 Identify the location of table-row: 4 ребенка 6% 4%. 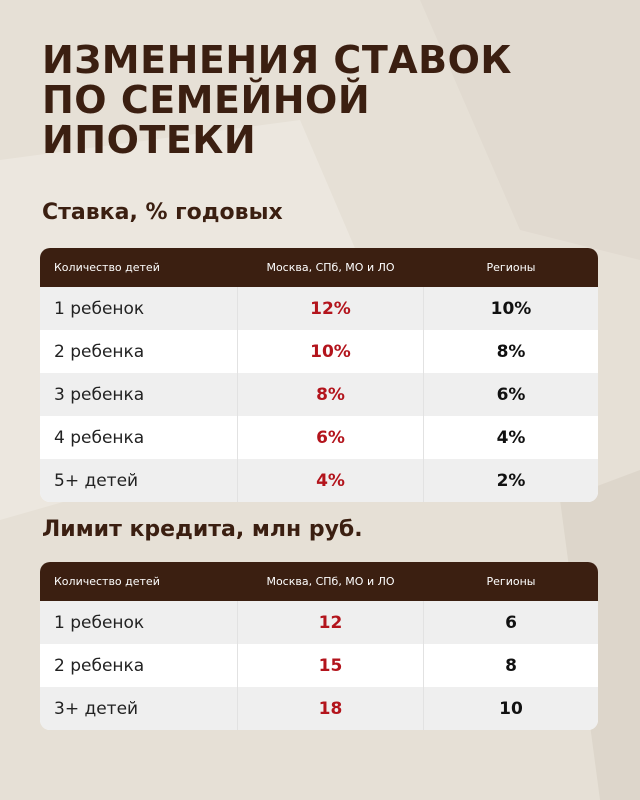
(319, 437).